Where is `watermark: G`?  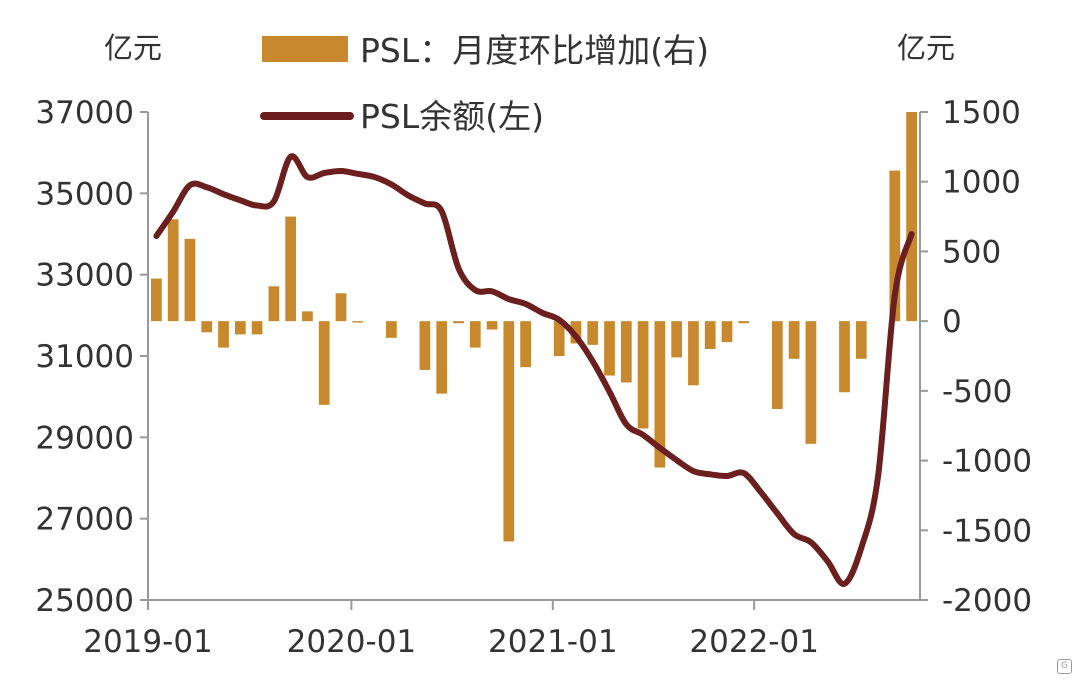 watermark: G is located at coordinates (1064, 666).